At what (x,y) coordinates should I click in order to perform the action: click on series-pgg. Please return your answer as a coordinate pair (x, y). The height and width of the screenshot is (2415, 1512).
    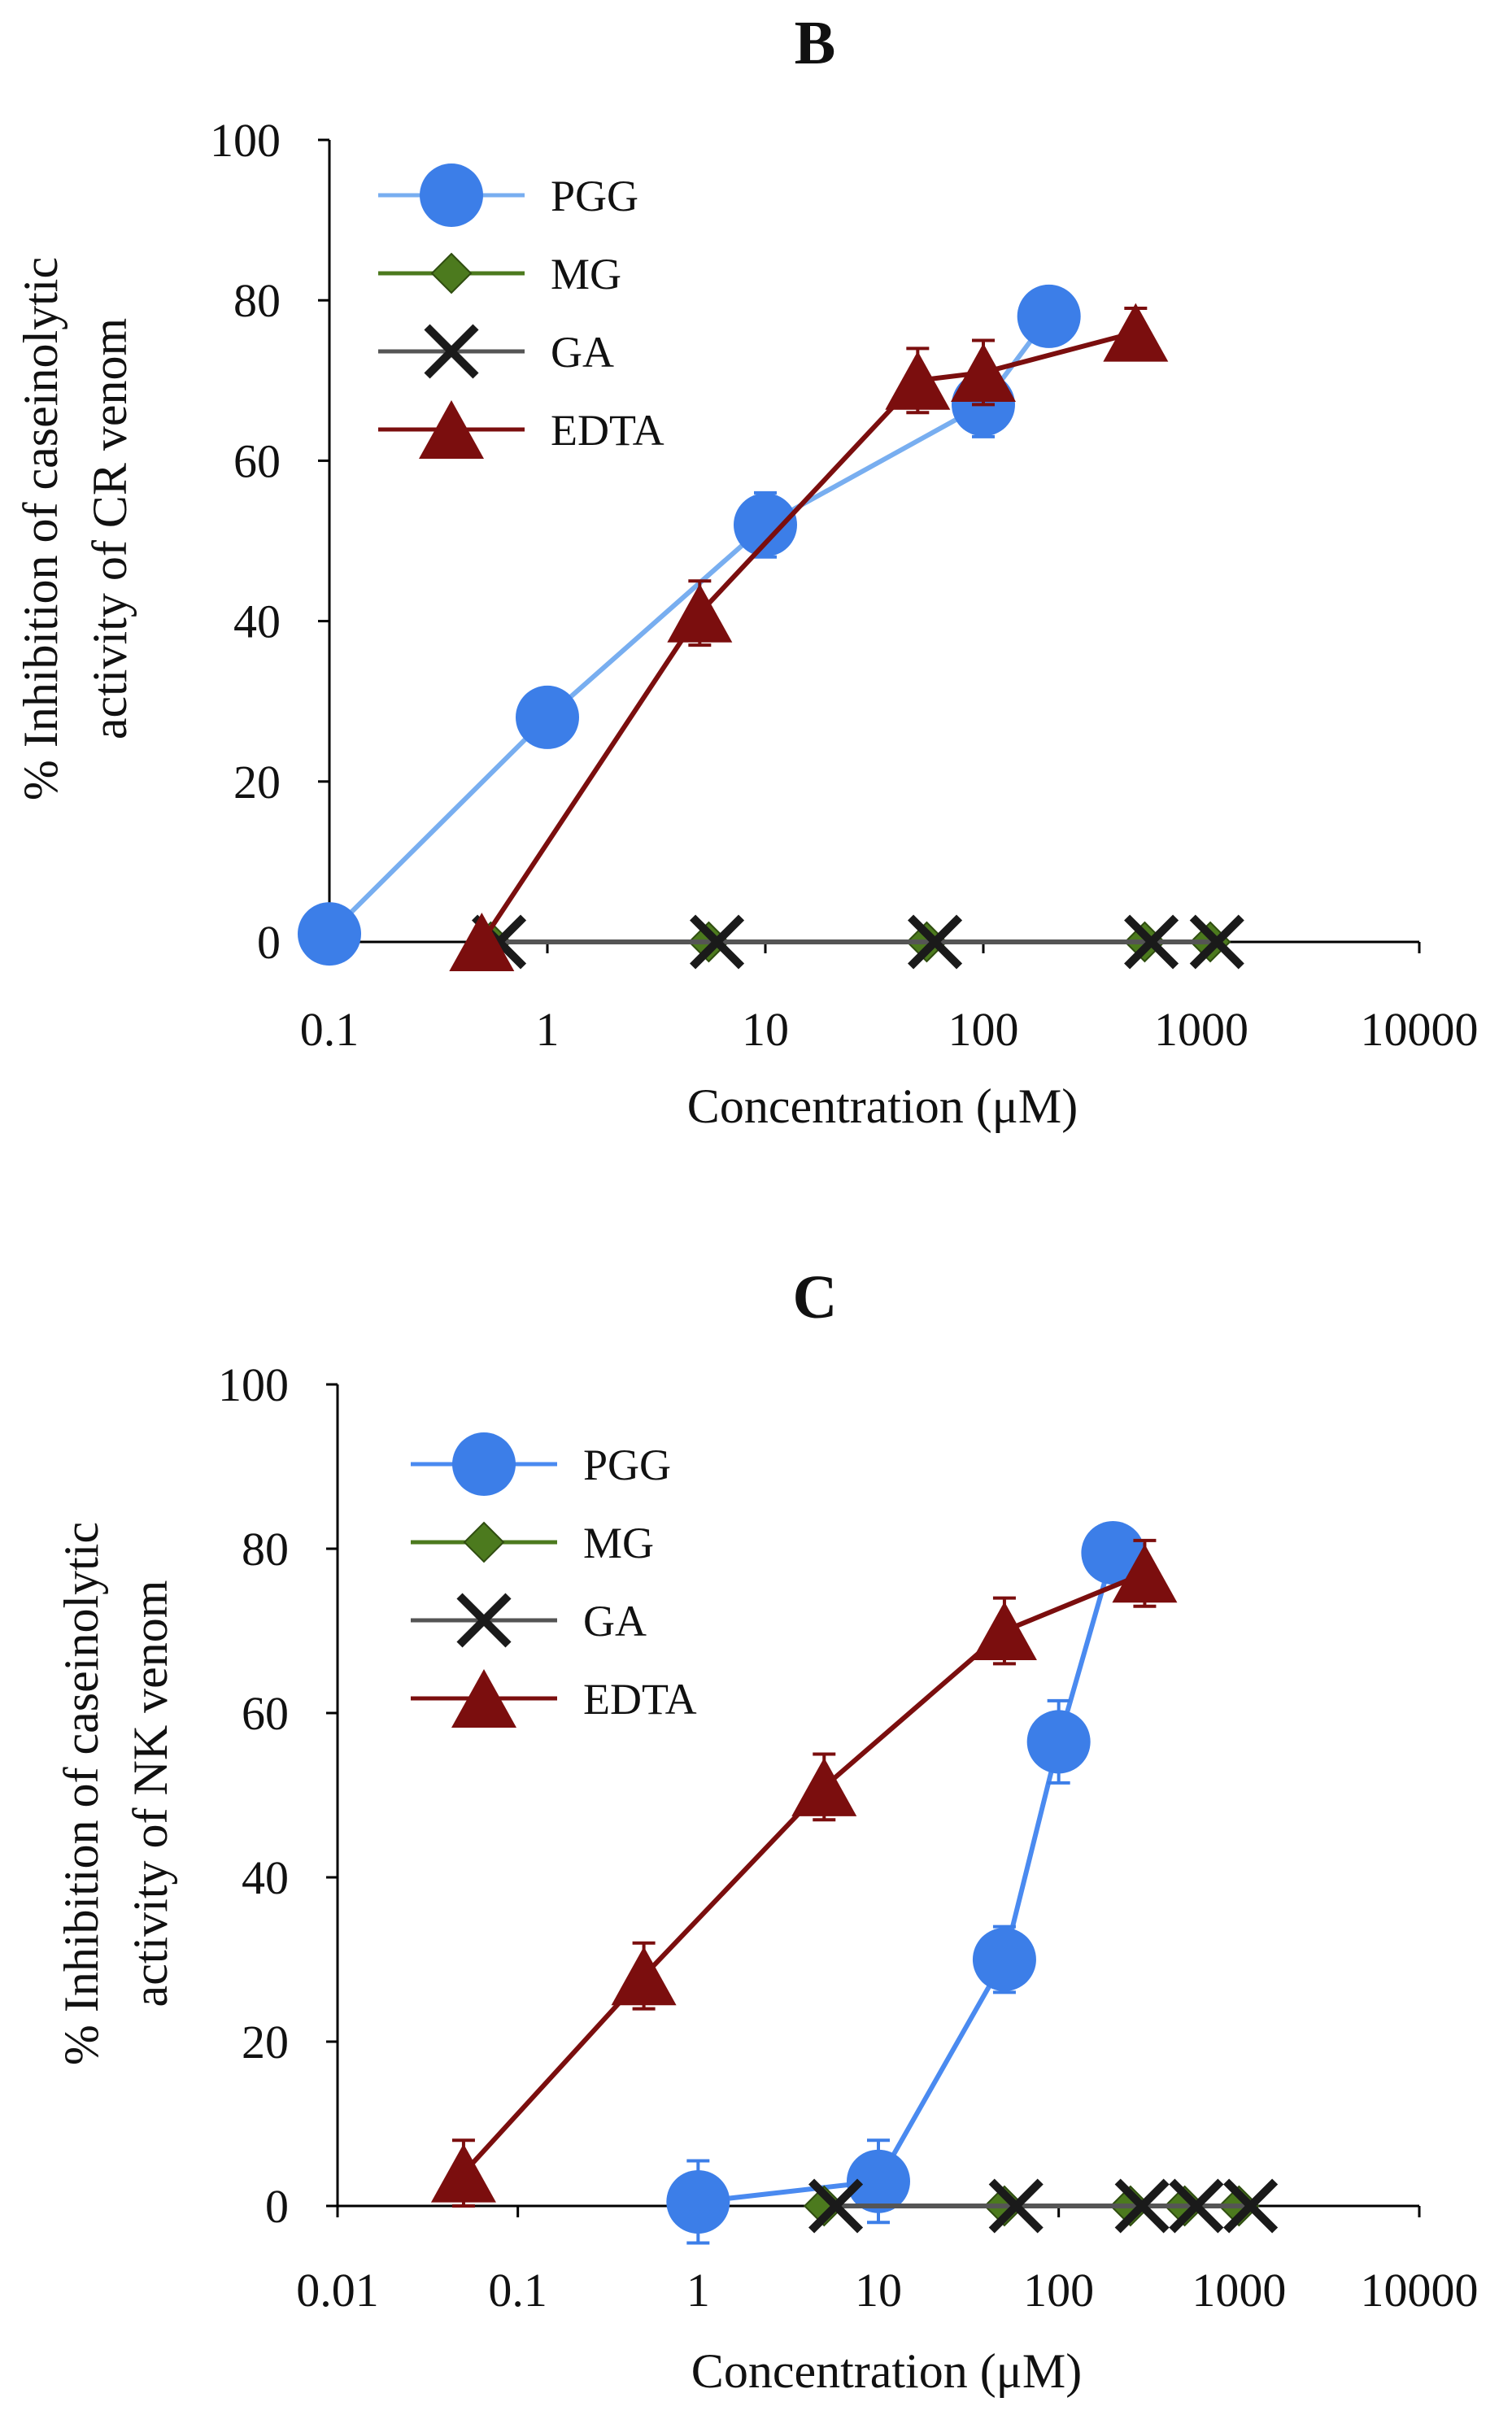
    Looking at the image, I should click on (905, 1883).